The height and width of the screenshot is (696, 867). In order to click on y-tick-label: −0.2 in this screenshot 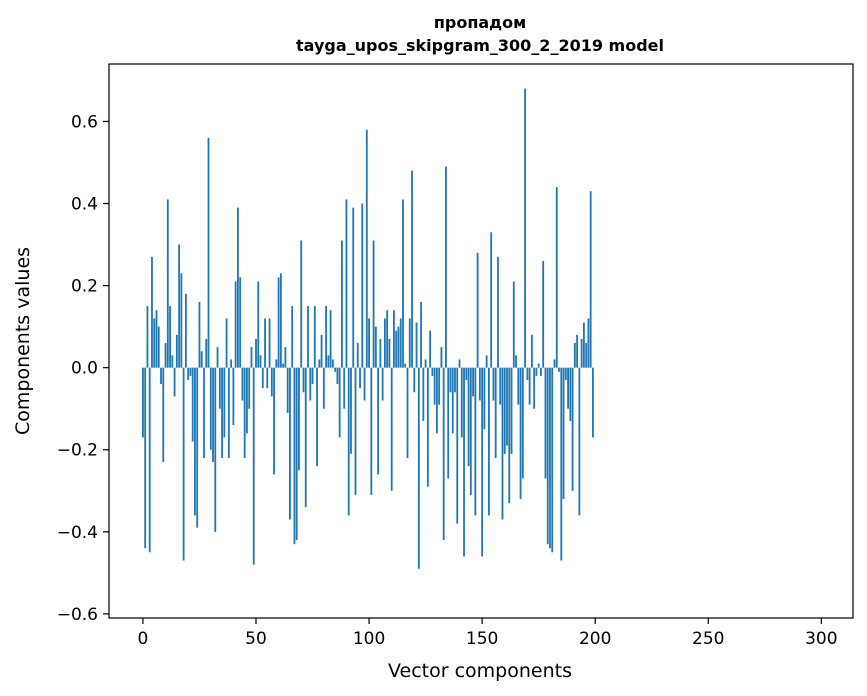, I will do `click(77, 451)`.